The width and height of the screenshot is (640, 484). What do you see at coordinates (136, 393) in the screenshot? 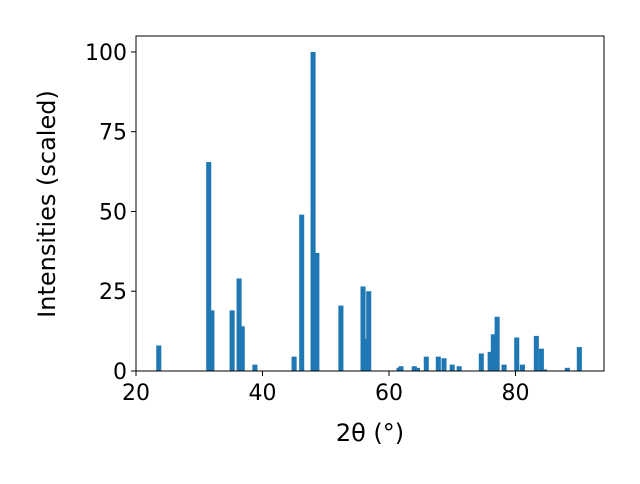
I see `x-tick-label: 20` at bounding box center [136, 393].